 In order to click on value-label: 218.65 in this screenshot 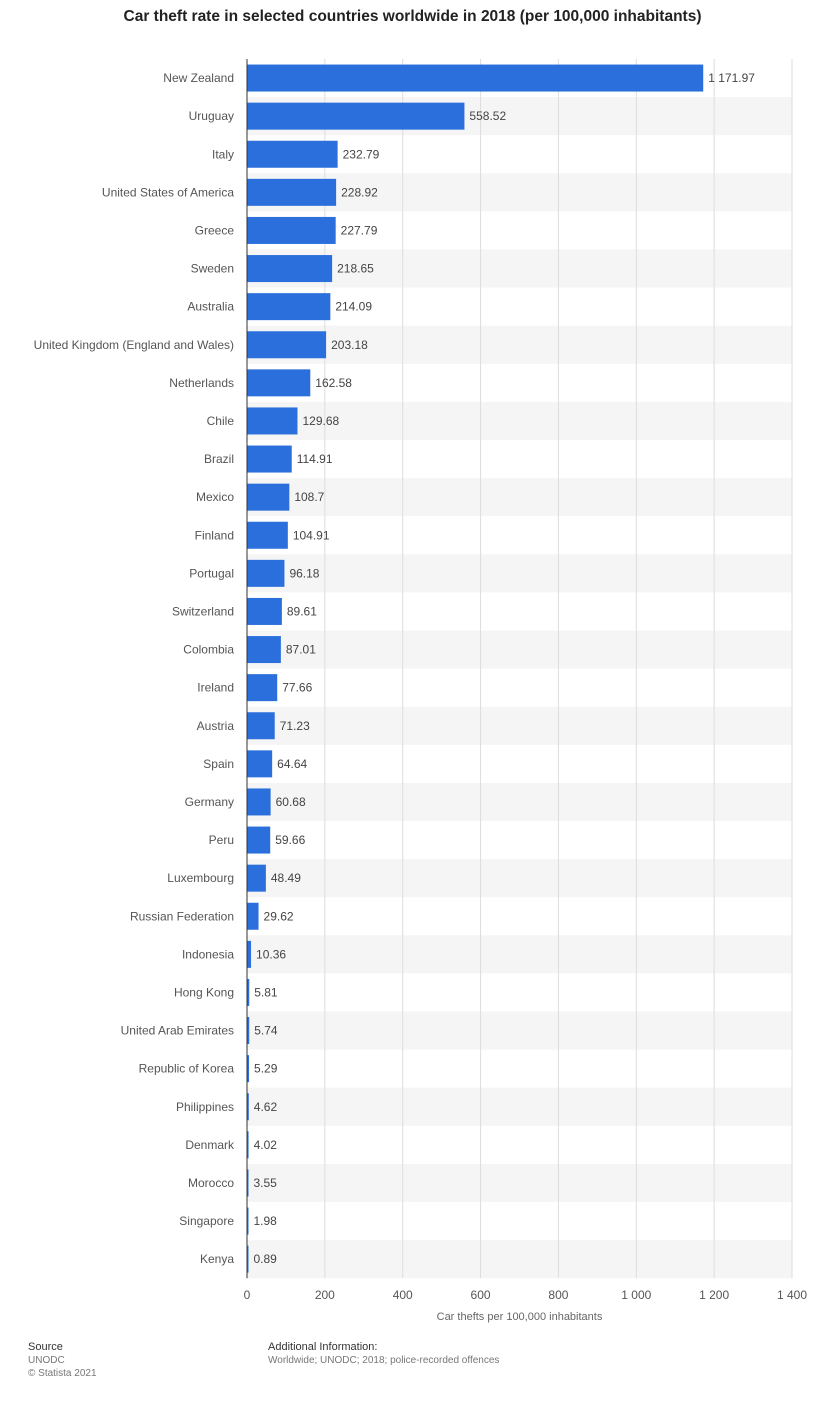, I will do `click(355, 269)`.